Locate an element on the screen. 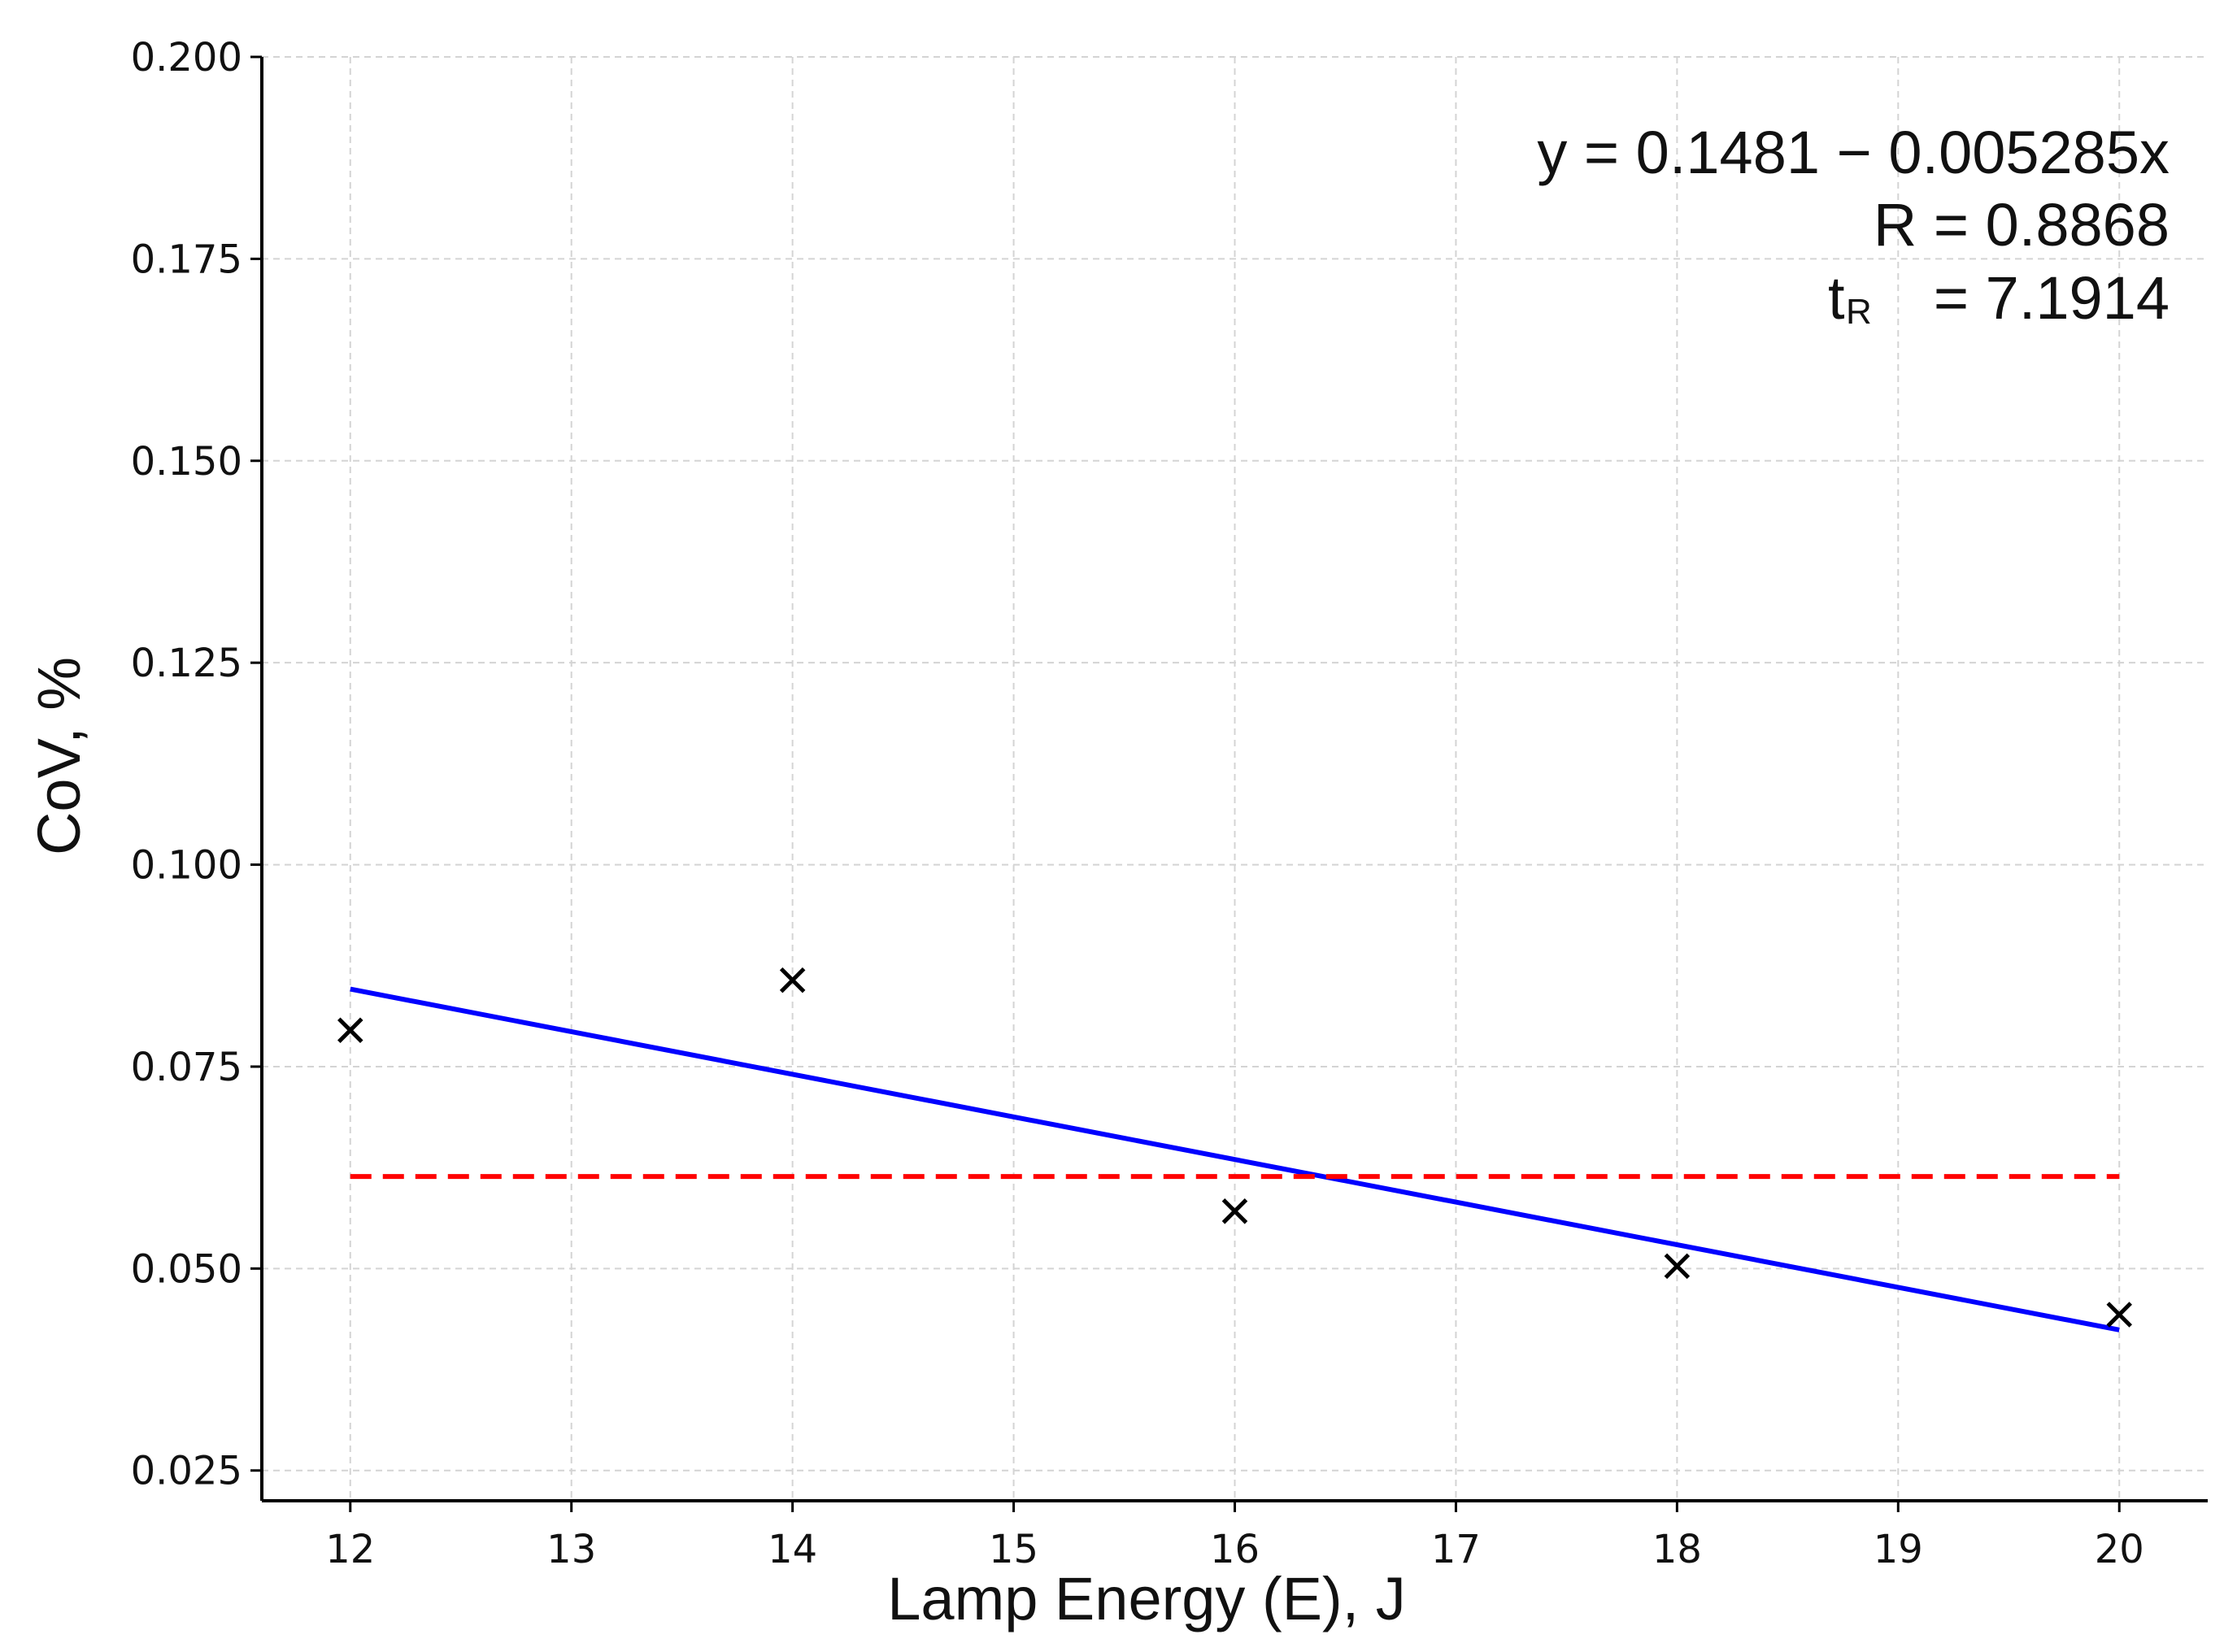  y-tick-label: 0.075 is located at coordinates (186, 1067).